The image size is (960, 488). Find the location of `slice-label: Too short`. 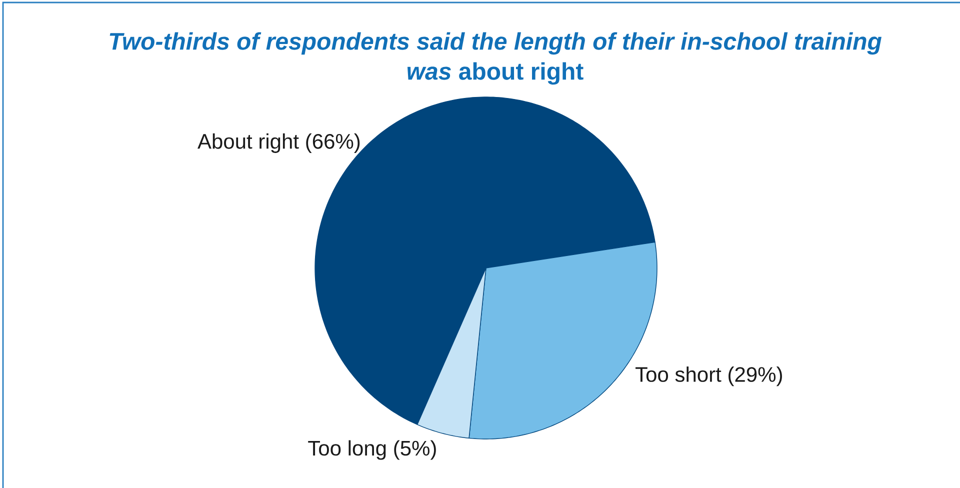

slice-label: Too short is located at coordinates (679, 374).